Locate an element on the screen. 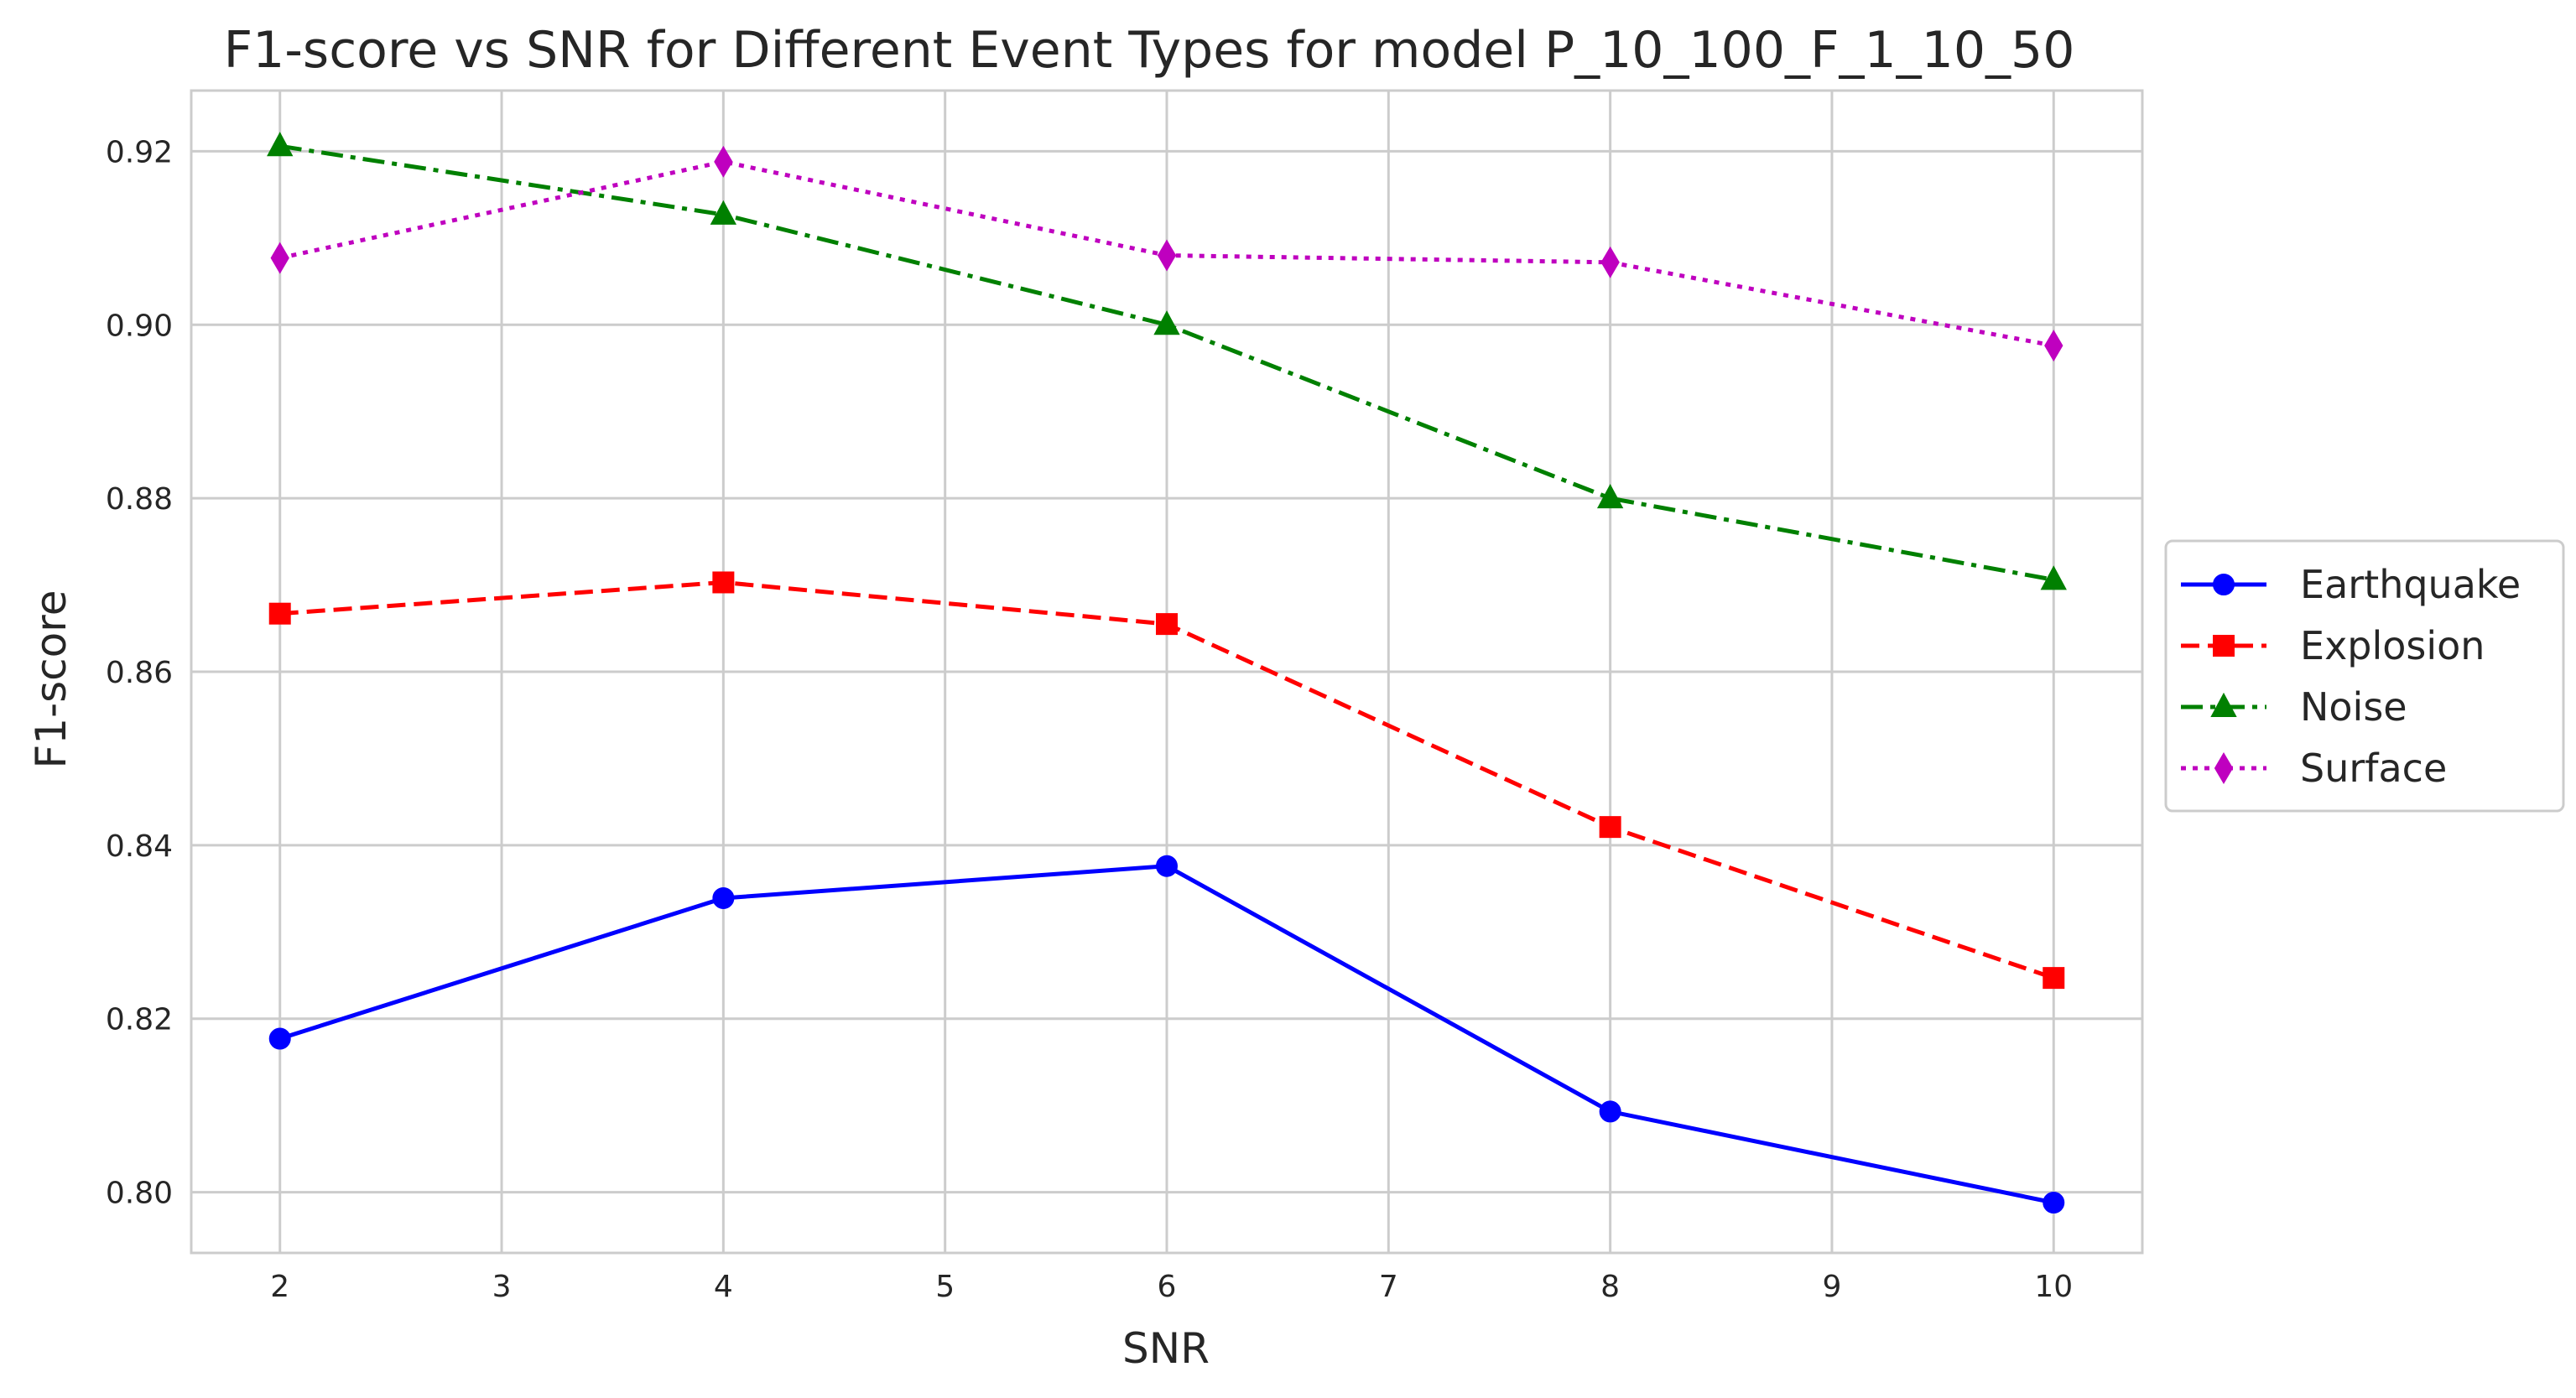 The height and width of the screenshot is (1398, 2576). x-axis-label: SNR is located at coordinates (1166, 1348).